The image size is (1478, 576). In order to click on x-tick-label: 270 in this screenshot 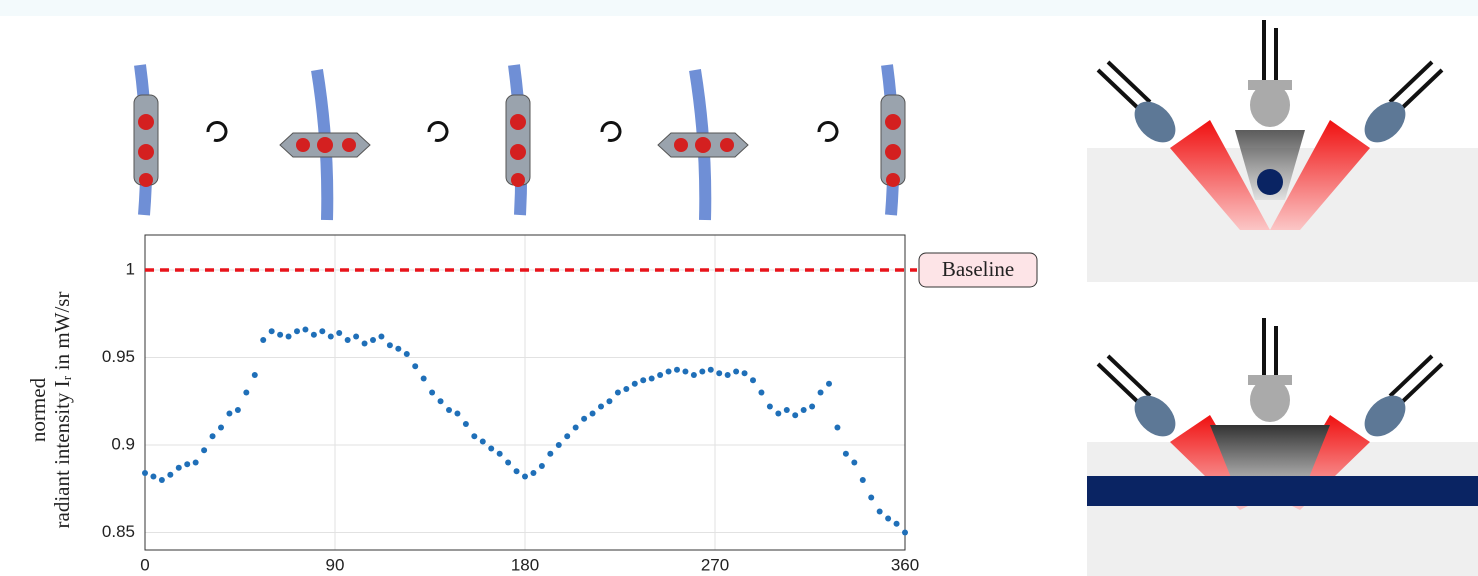, I will do `click(715, 564)`.